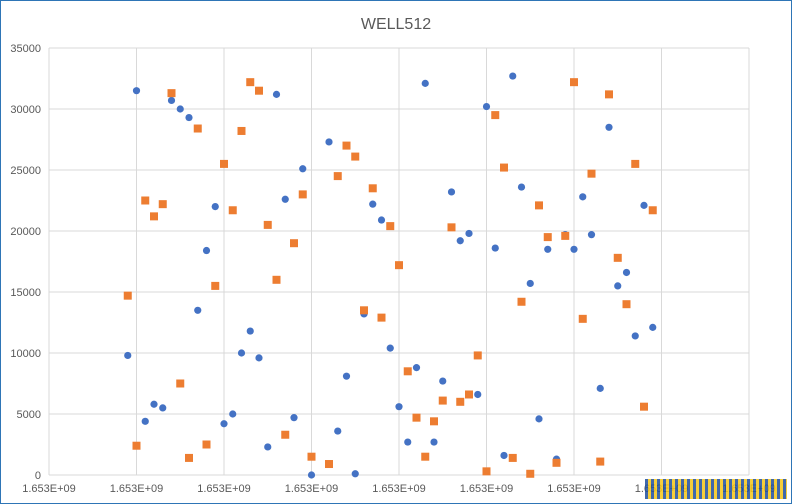  I want to click on y-tick-label: 10000, so click(25, 354).